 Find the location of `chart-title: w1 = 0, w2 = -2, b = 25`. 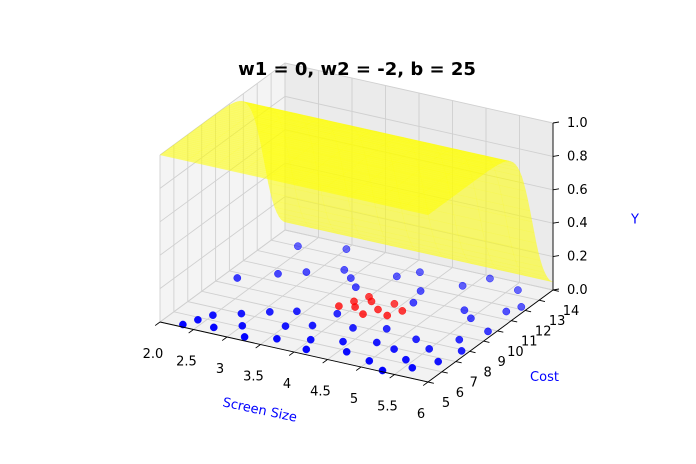

chart-title: w1 = 0, w2 = -2, b = 25 is located at coordinates (357, 69).